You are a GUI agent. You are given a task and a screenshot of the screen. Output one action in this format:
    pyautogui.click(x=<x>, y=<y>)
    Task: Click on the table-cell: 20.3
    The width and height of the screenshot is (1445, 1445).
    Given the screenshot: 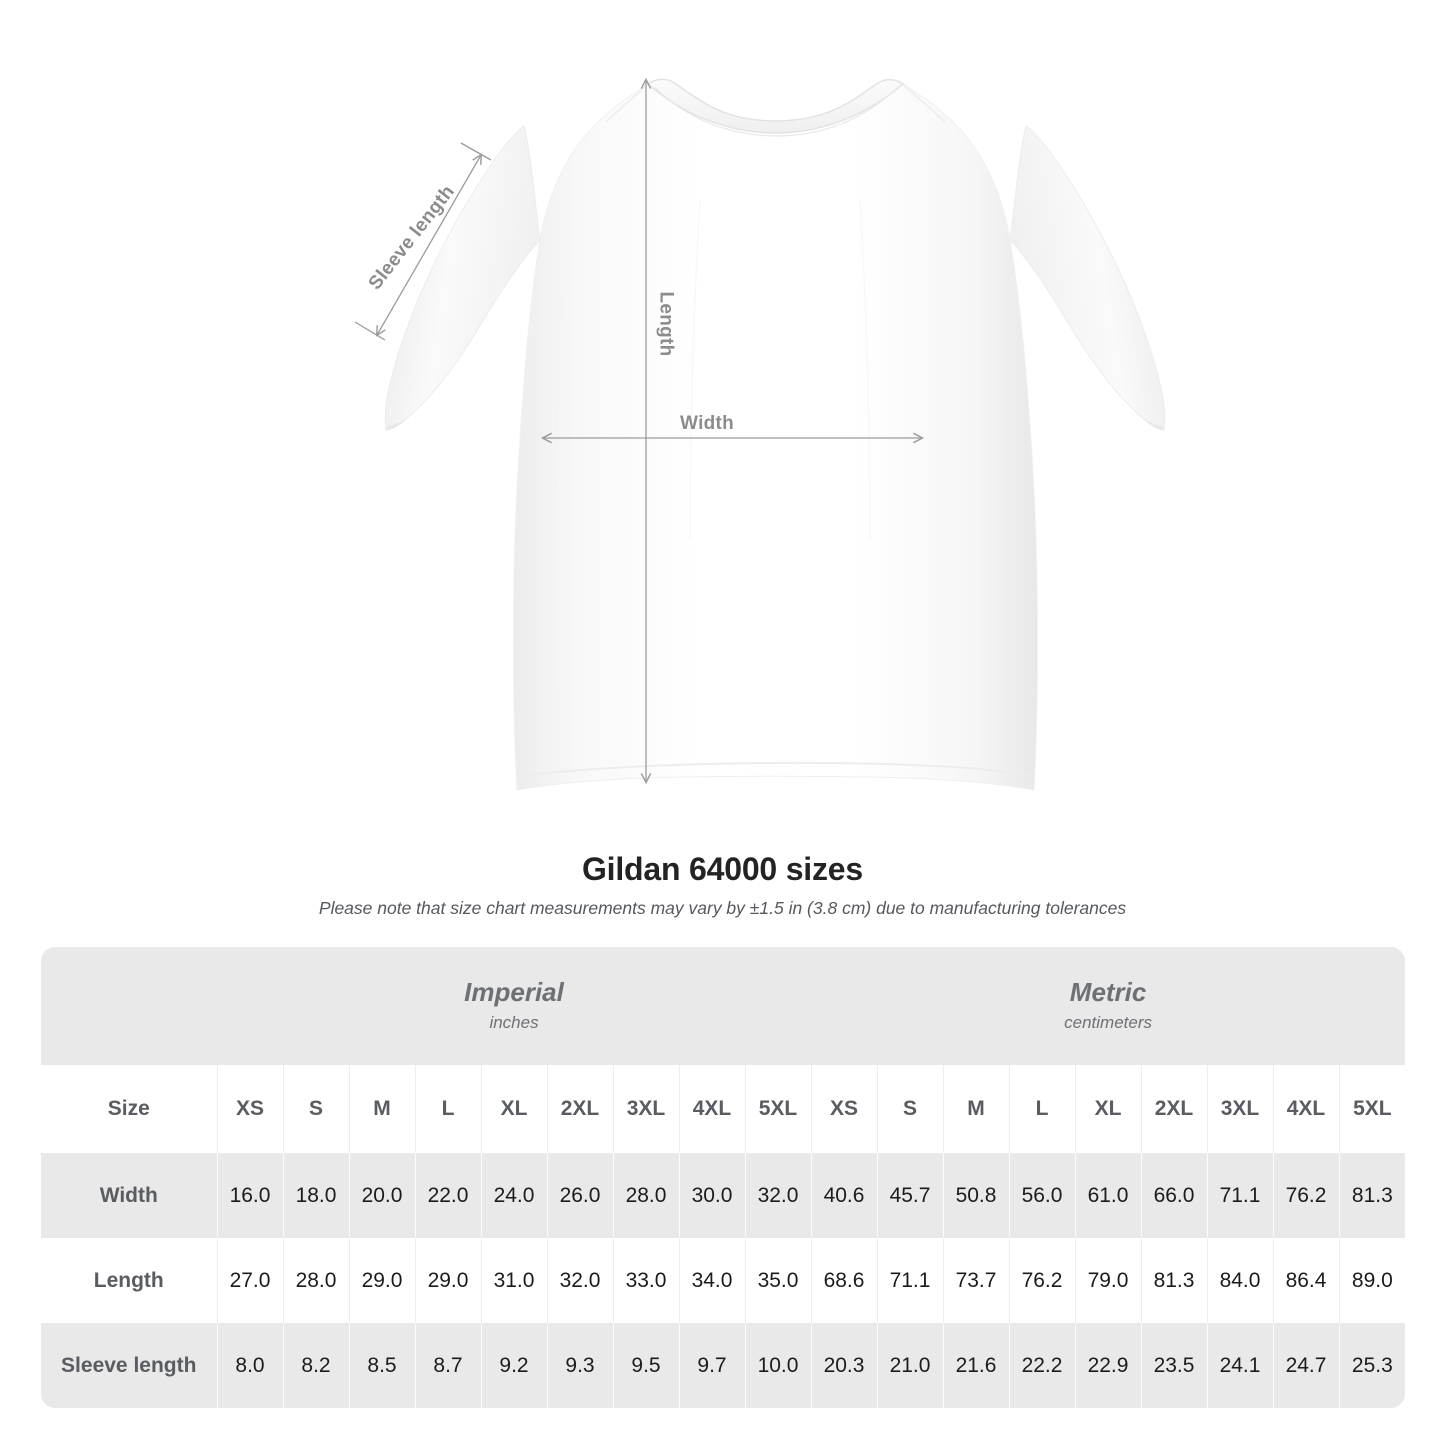 What is the action you would take?
    pyautogui.click(x=844, y=1365)
    